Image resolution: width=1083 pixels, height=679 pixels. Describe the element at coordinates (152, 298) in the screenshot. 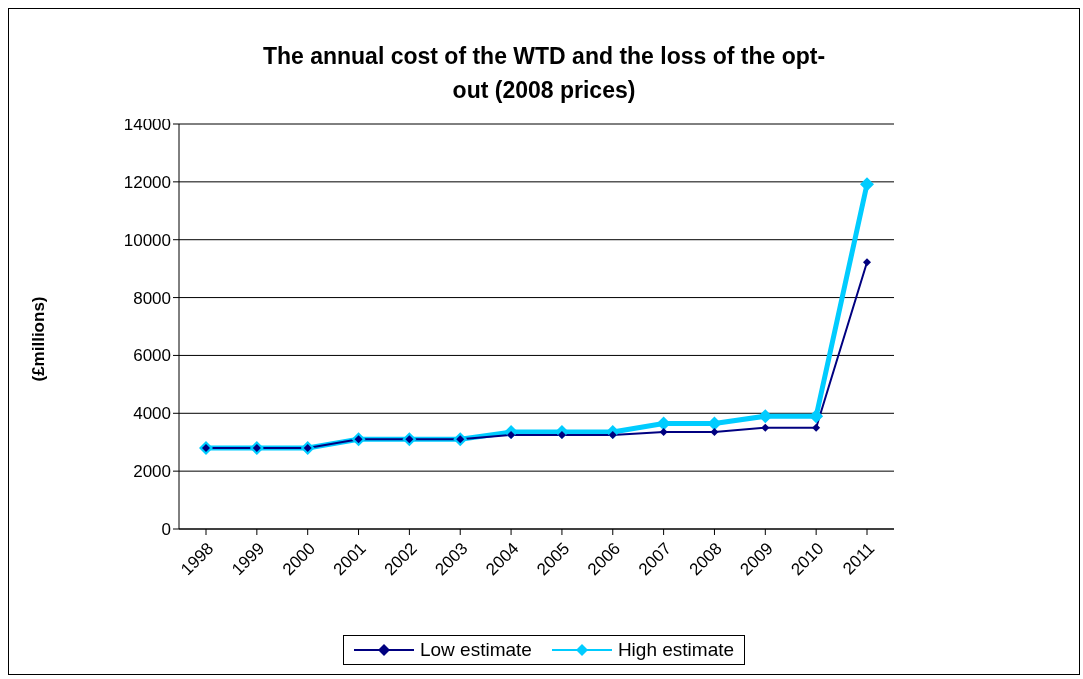

I see `y-tick-label: 8000` at that location.